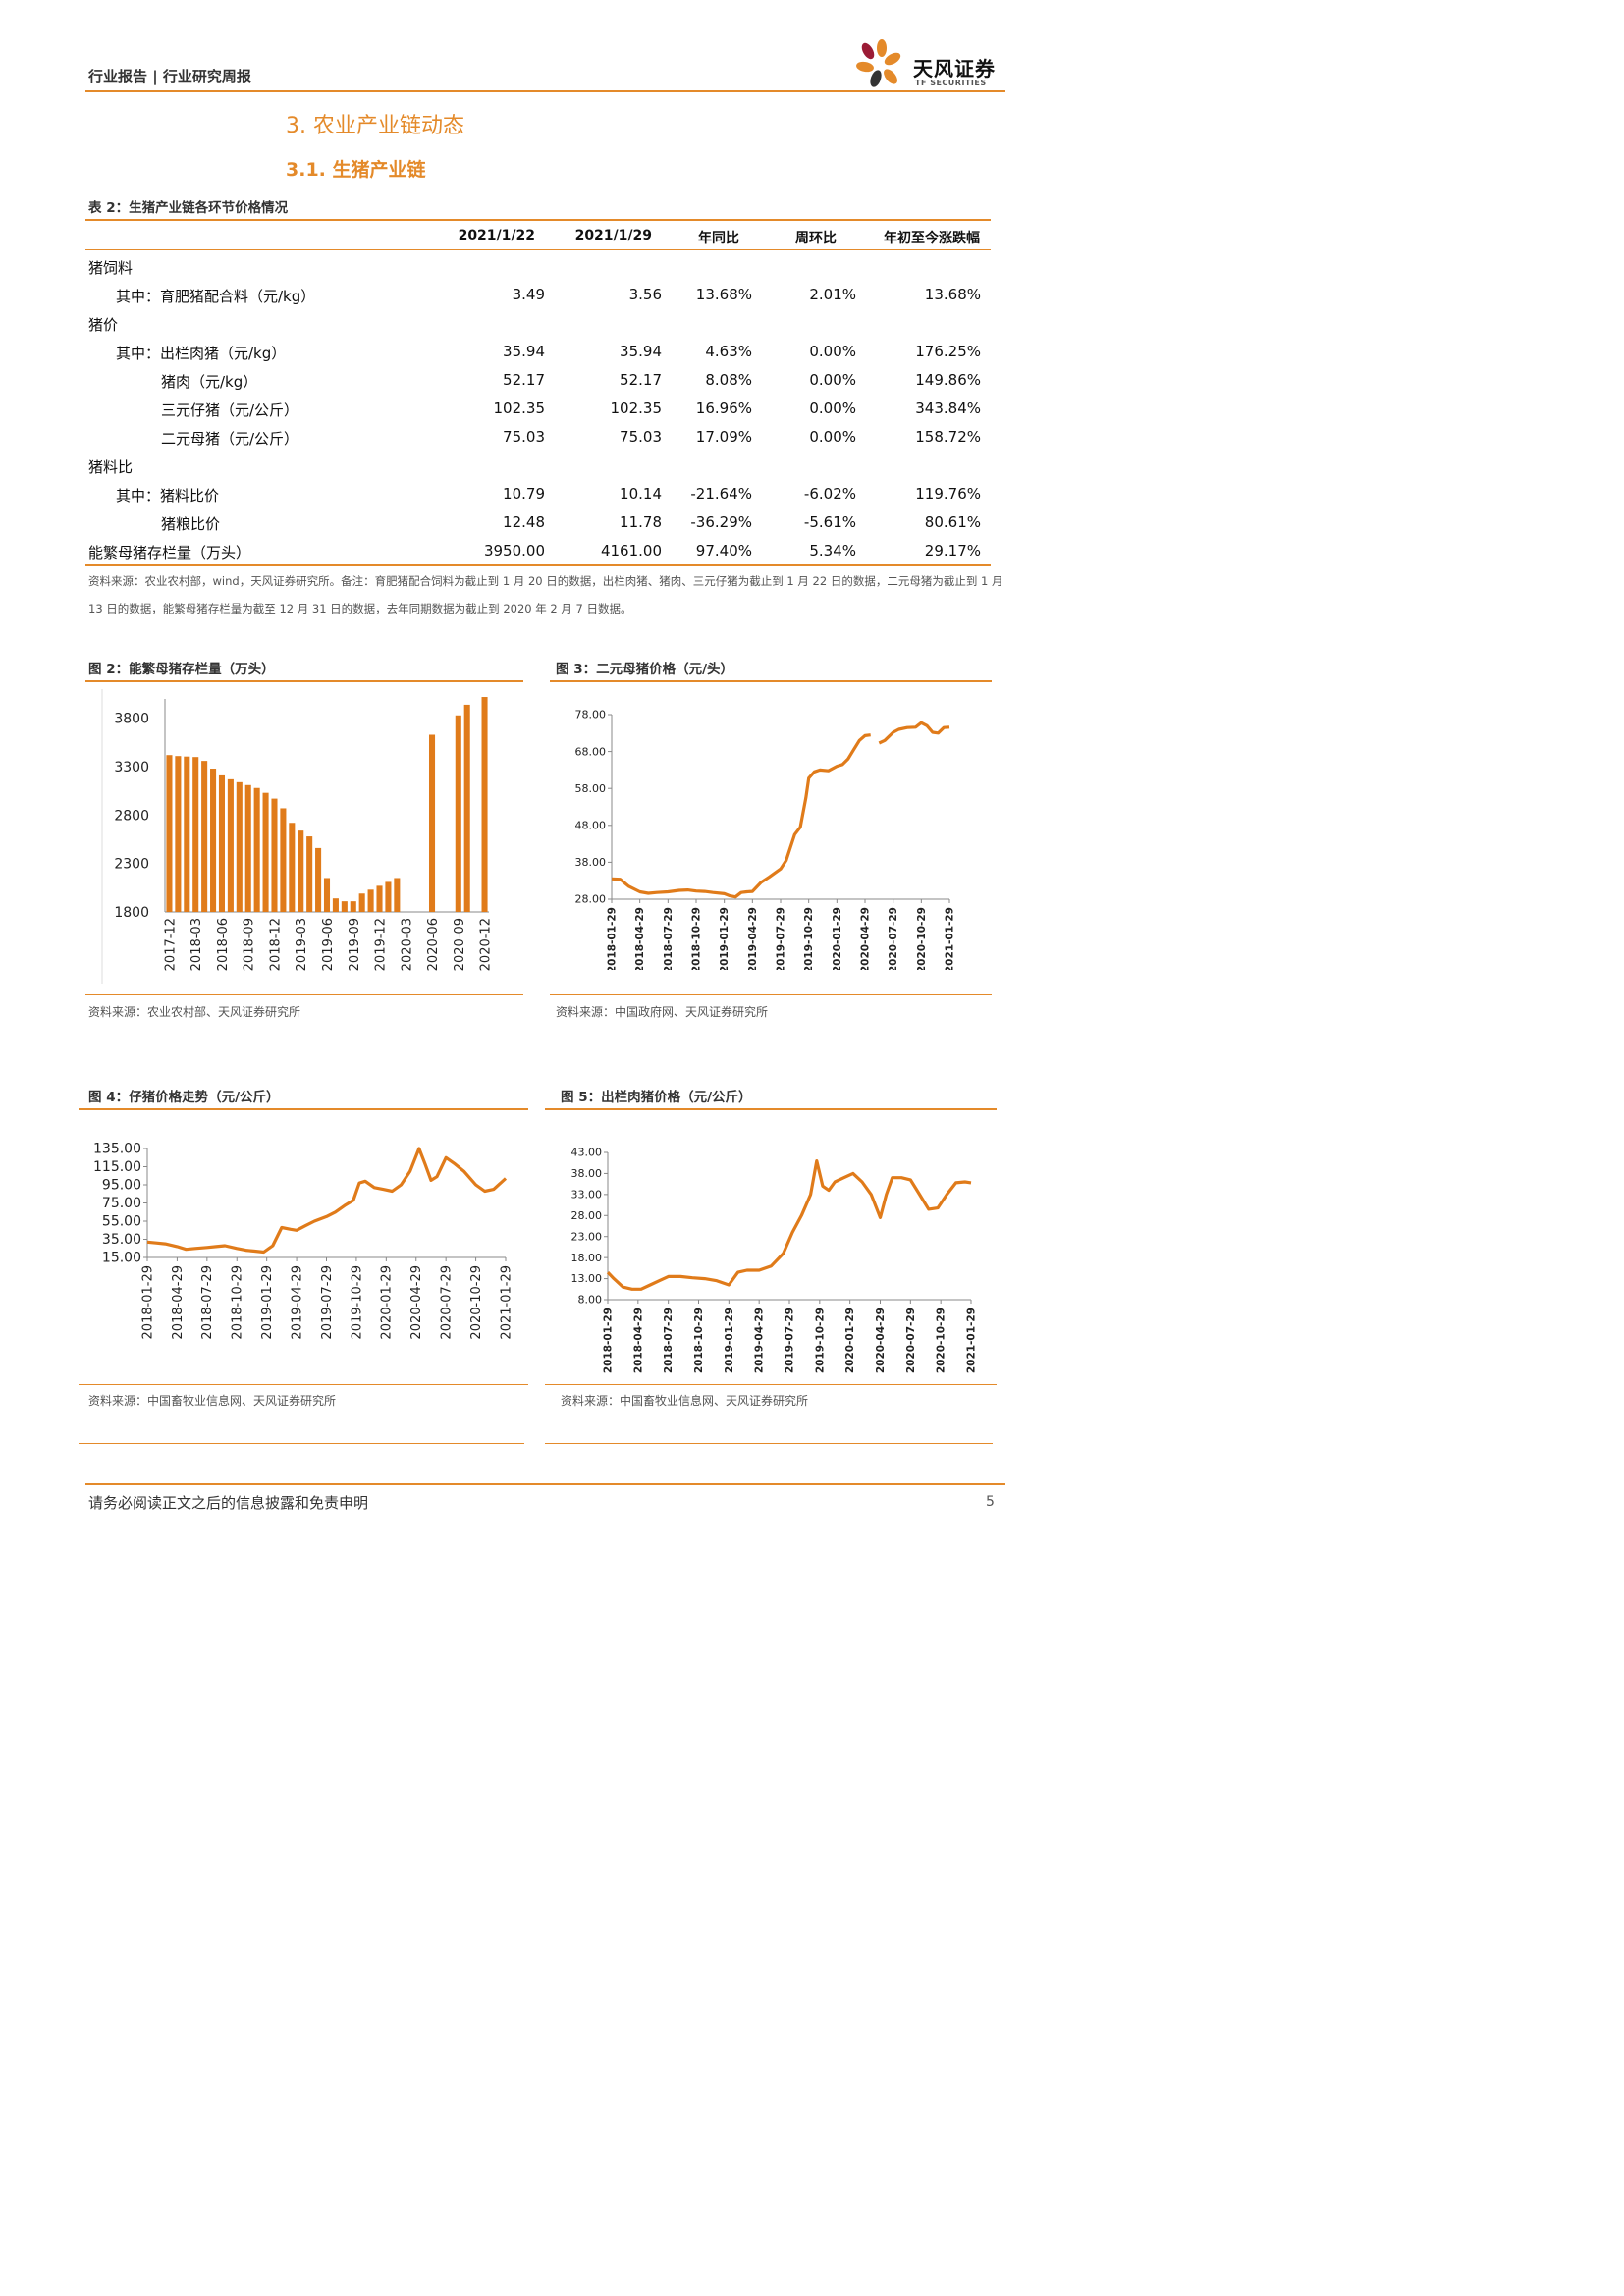 The width and height of the screenshot is (1624, 2296). I want to click on y-tick-label: 55.00, so click(121, 1222).